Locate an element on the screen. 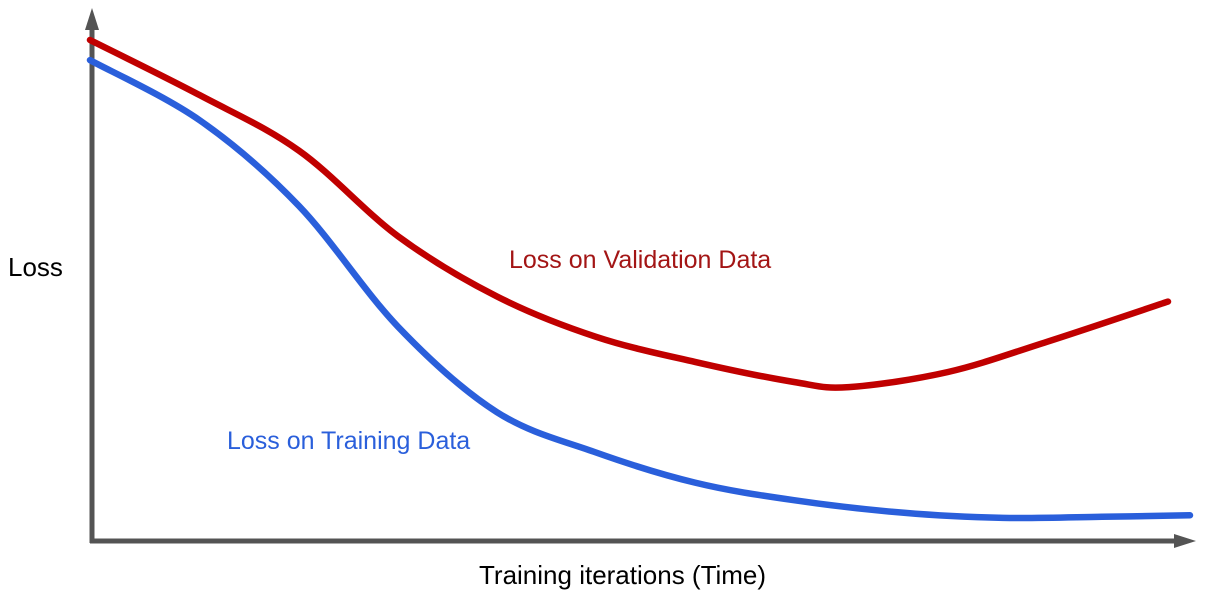 Image resolution: width=1206 pixels, height=591 pixels. training-series-label: Loss on Training Data is located at coordinates (349, 441).